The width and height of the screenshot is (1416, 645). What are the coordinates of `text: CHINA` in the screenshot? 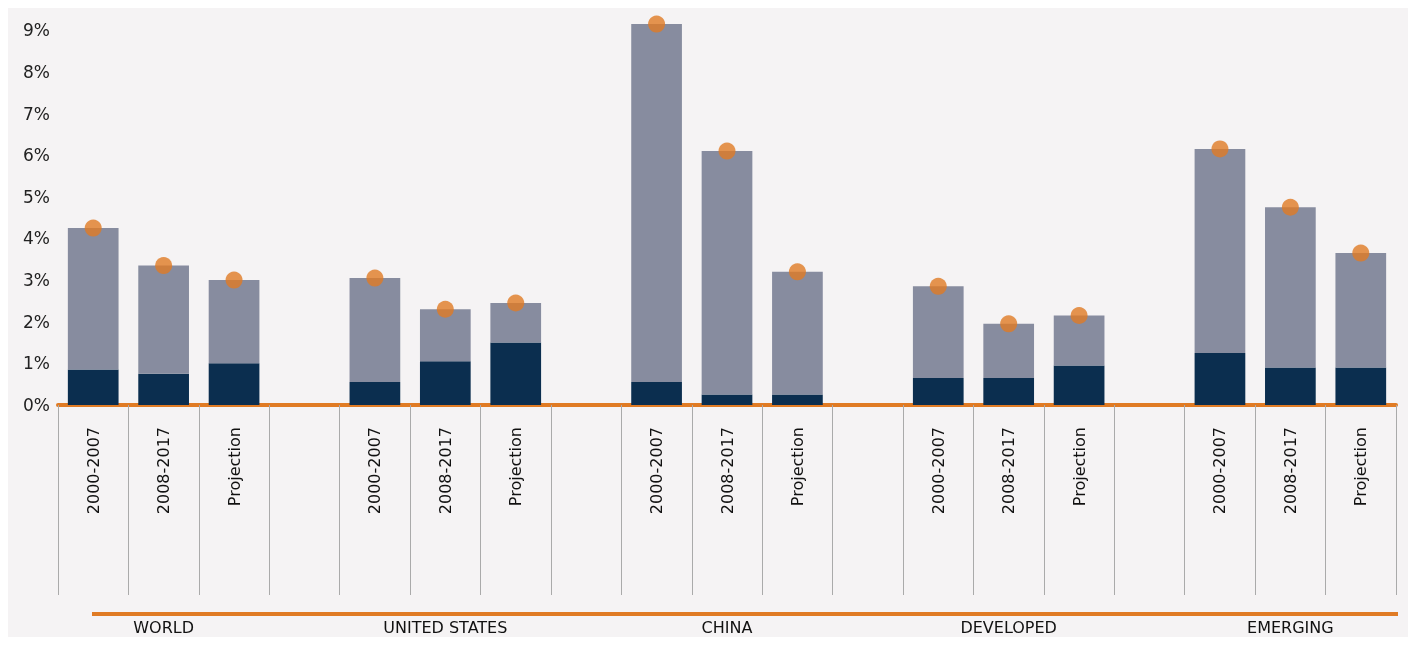 It's located at (727, 627).